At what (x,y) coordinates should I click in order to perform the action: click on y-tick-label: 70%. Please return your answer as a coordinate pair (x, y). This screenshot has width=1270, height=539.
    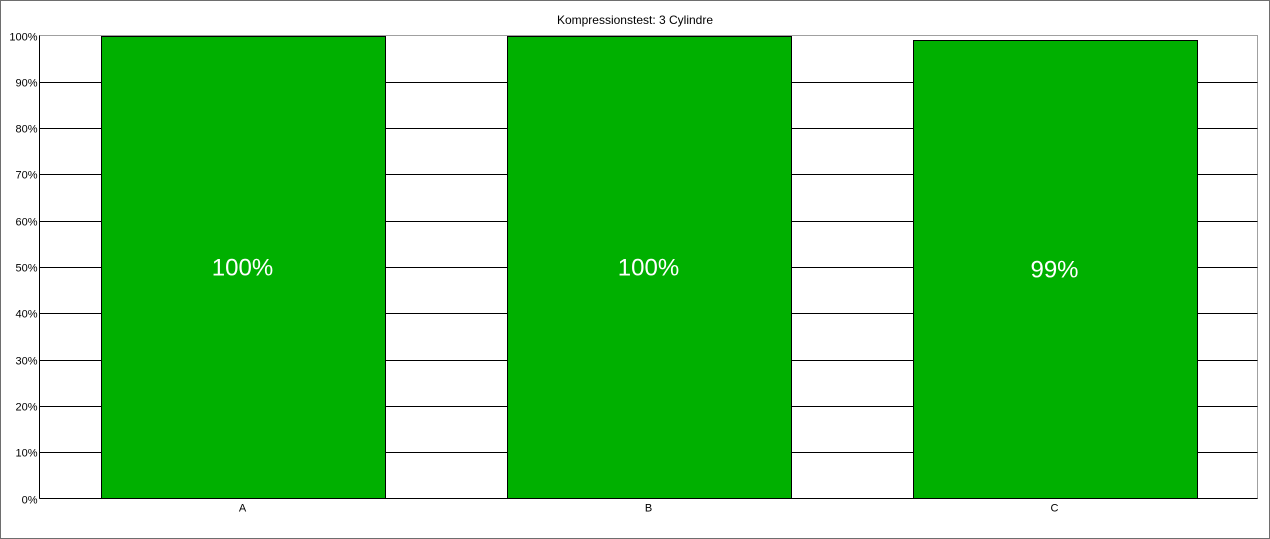
    Looking at the image, I should click on (26, 176).